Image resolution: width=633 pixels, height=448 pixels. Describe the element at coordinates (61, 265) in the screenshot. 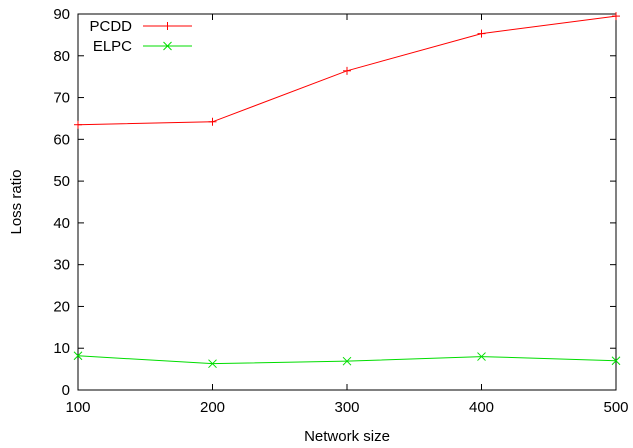

I see `y-tick-label: 30` at that location.